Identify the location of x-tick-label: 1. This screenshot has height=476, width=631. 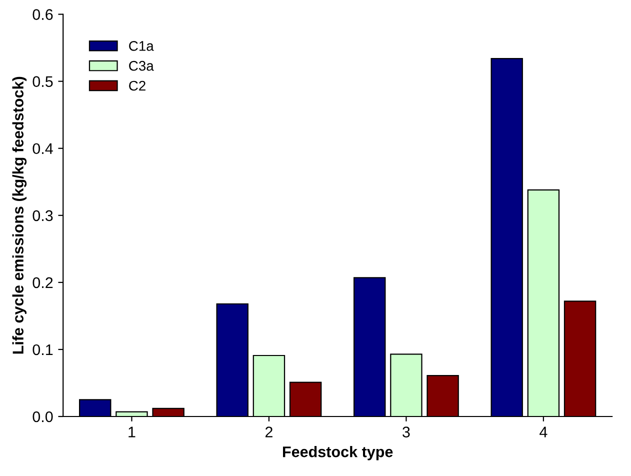
(132, 432).